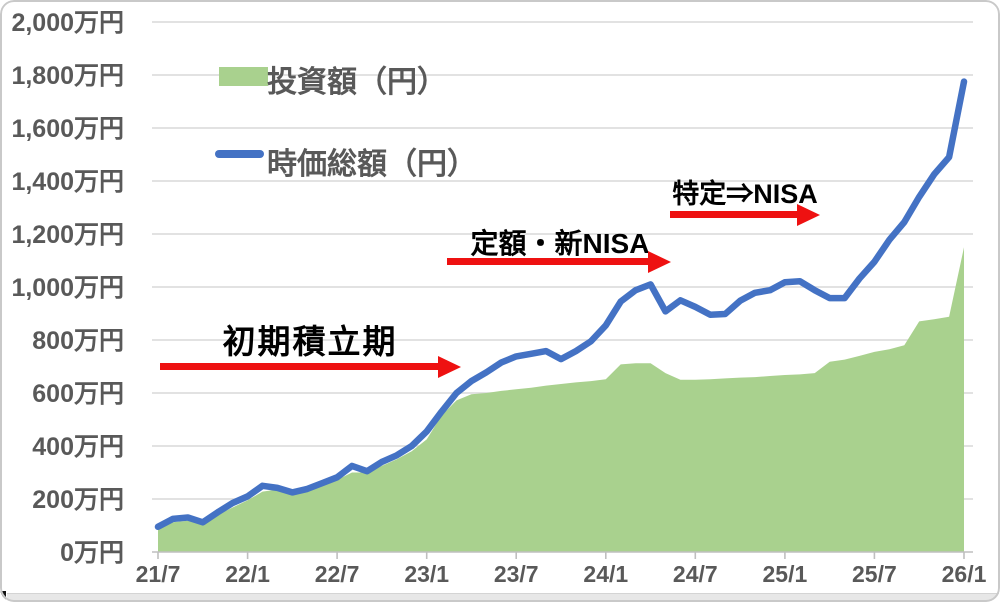 This screenshot has height=602, width=1000. Describe the element at coordinates (239, 154) in the screenshot. I see `legend-line-swatch` at that location.